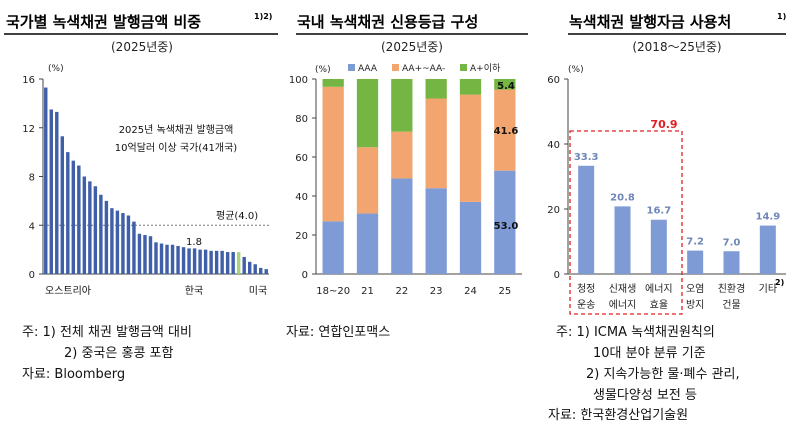  Describe the element at coordinates (298, 80) in the screenshot. I see `panel2-y-tick-label: 100` at that location.